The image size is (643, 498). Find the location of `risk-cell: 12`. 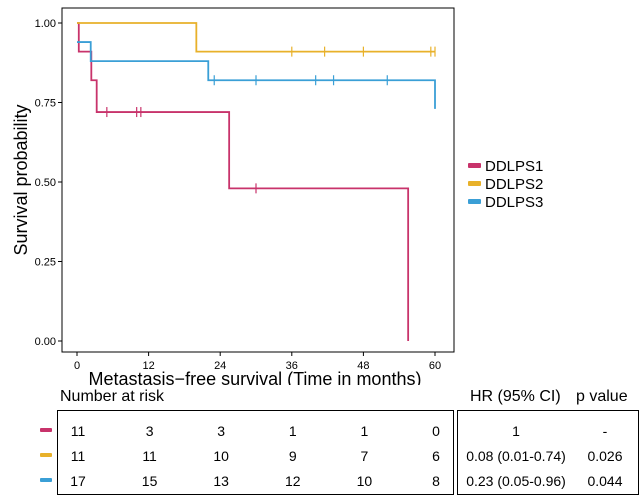

risk-cell: 12 is located at coordinates (293, 481).